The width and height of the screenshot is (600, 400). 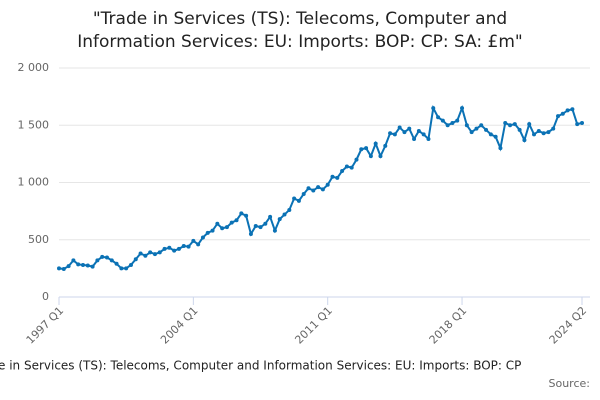 I want to click on x-tick-label: 2024 Q2, so click(x=568, y=325).